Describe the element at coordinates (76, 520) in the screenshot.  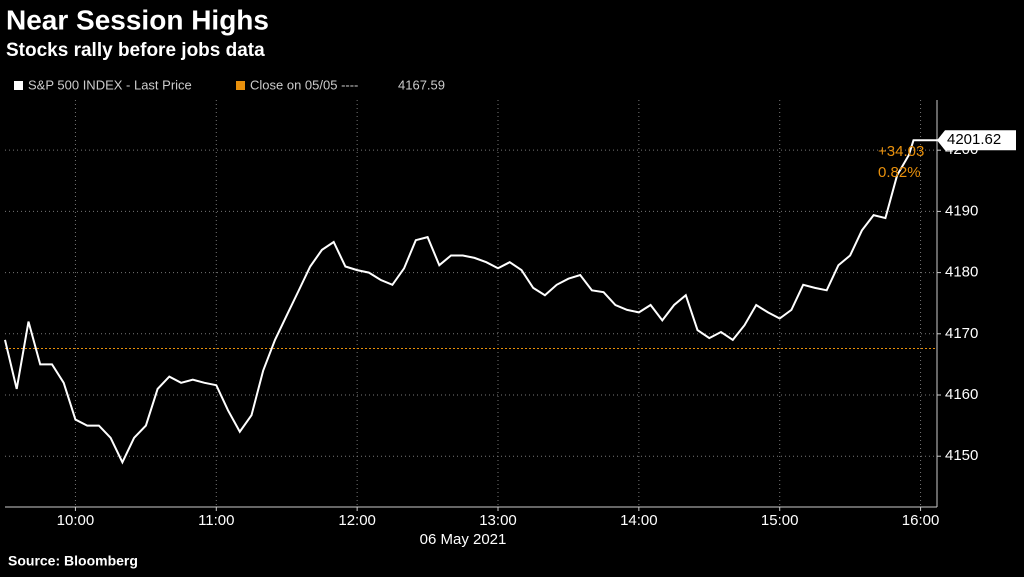
I see `x-tick-label: 10:00` at that location.